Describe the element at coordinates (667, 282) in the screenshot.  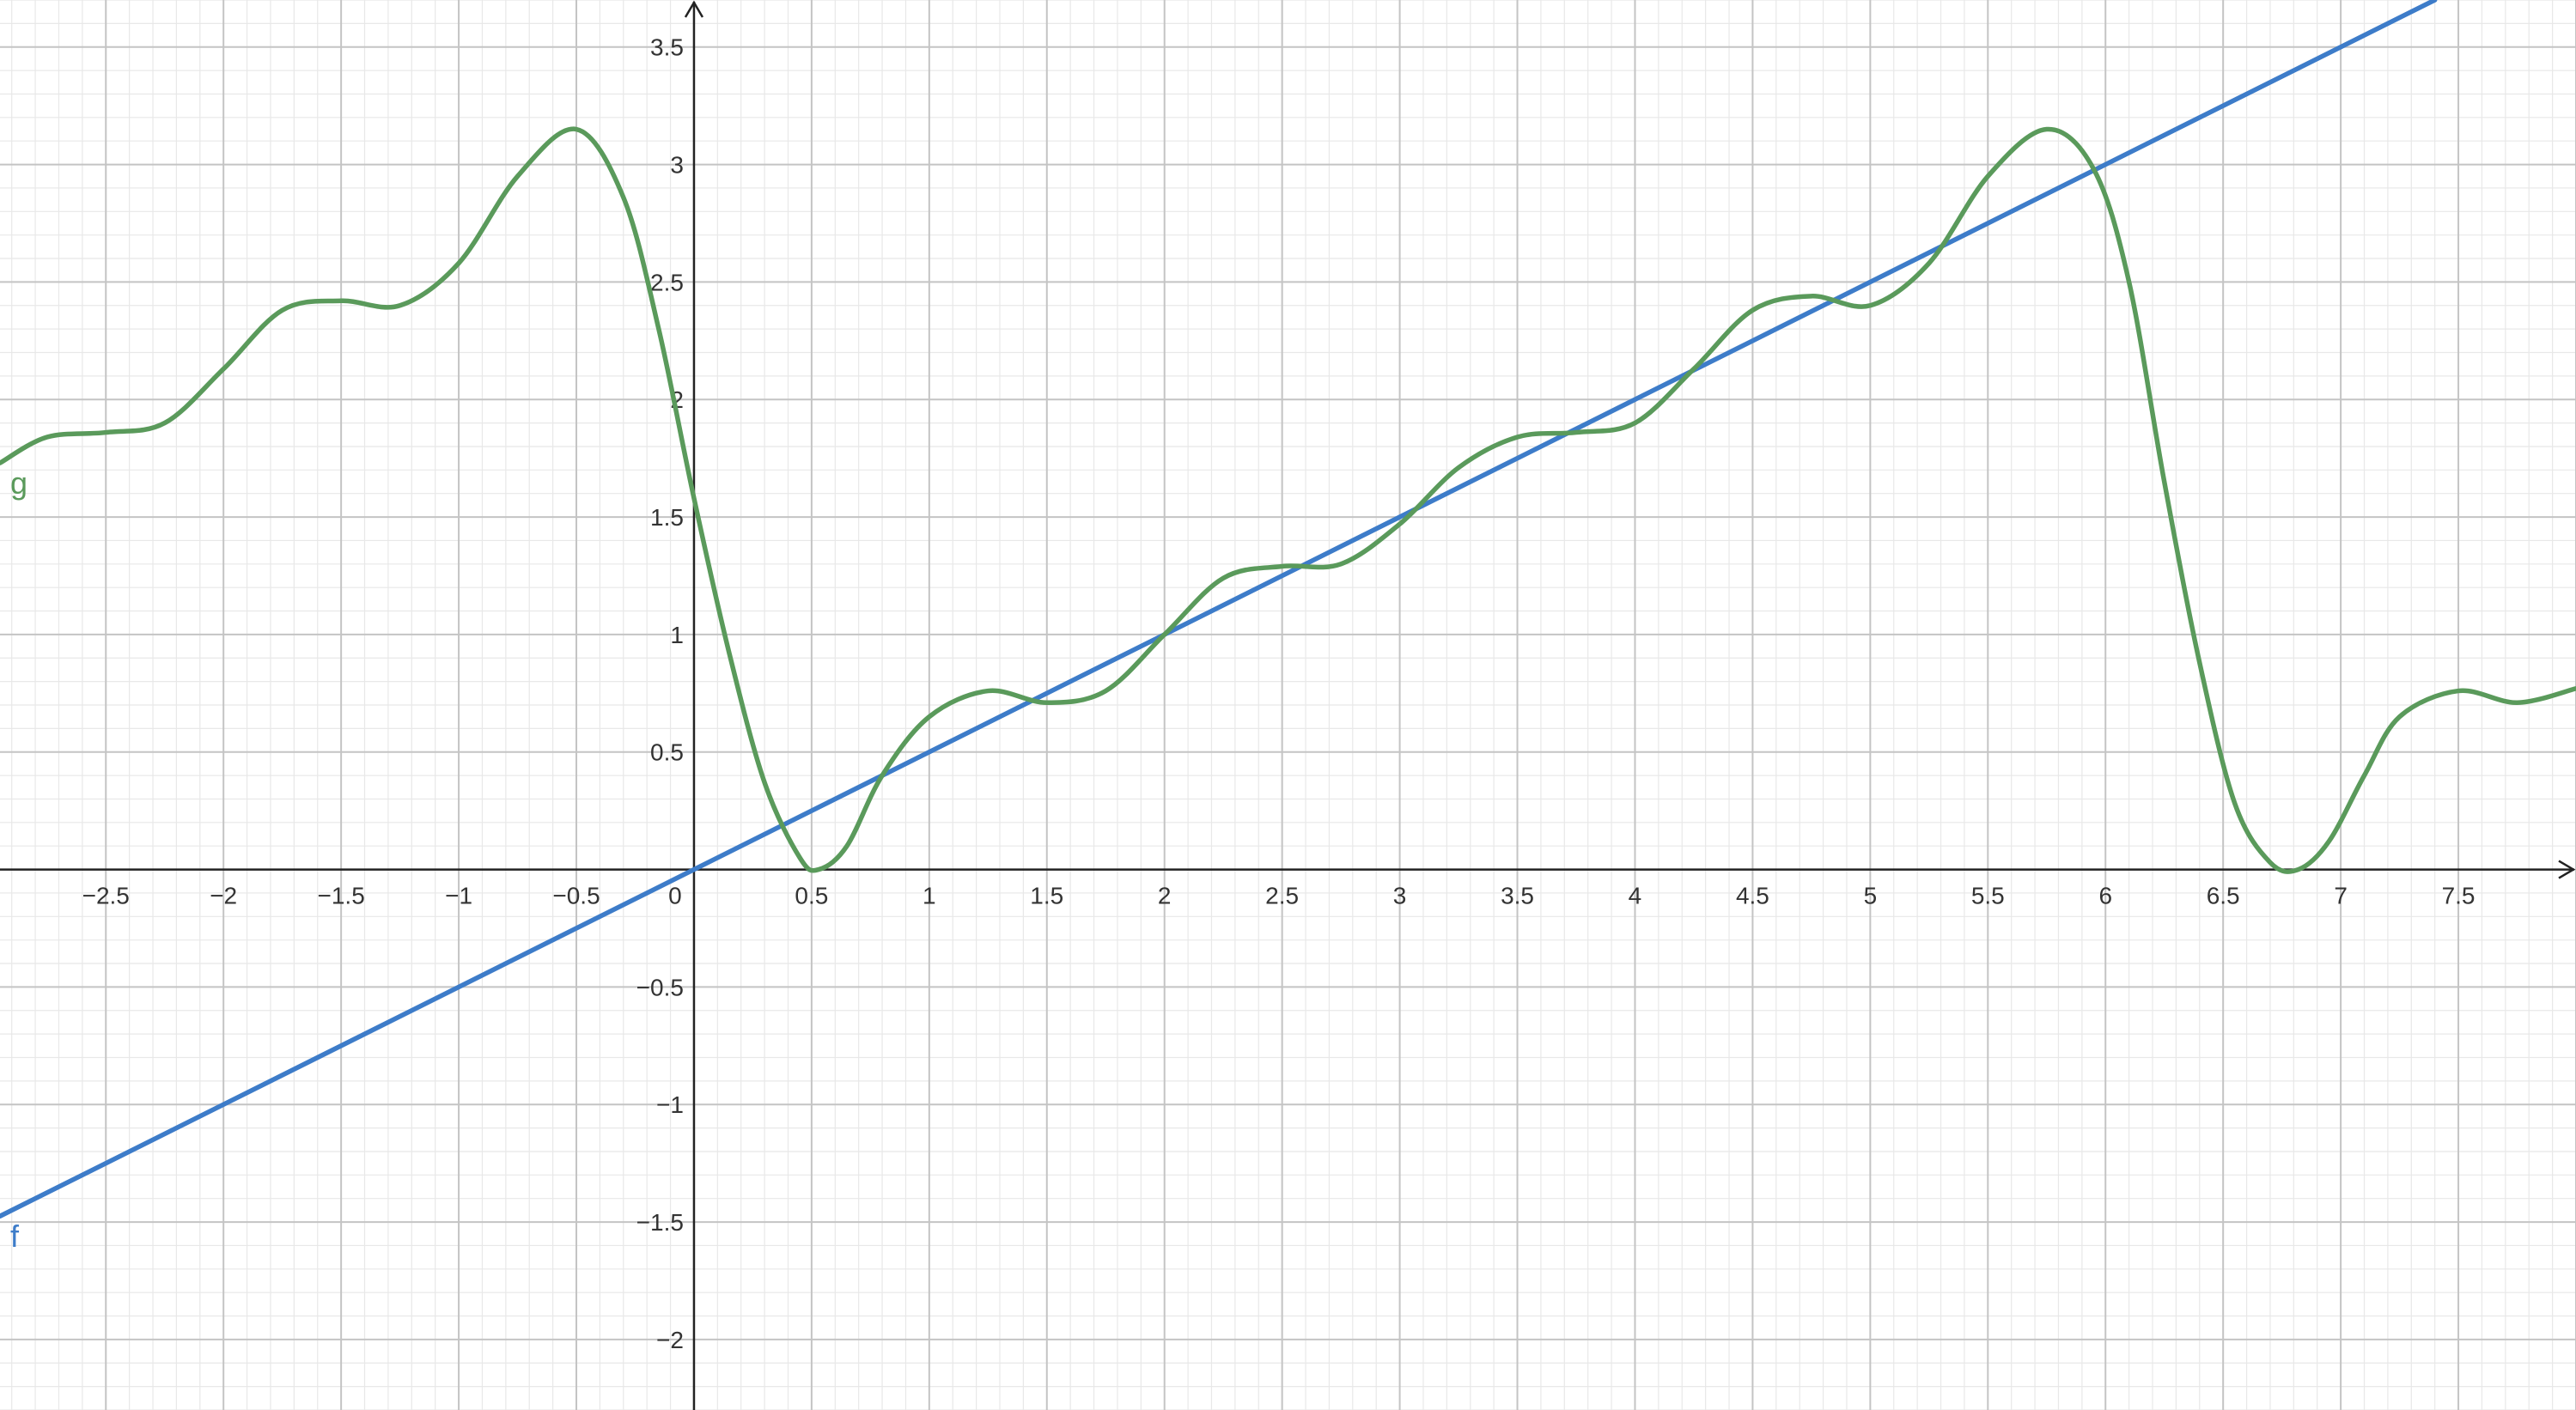
I see `y-tick-label: 2.5` at that location.